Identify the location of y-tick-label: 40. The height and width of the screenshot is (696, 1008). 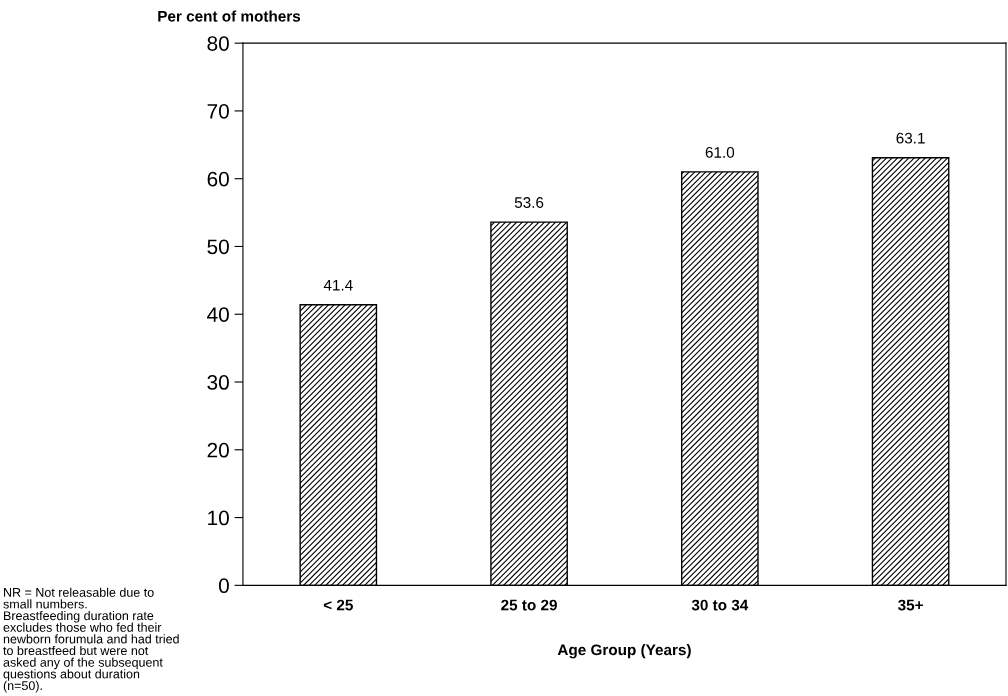
(218, 314).